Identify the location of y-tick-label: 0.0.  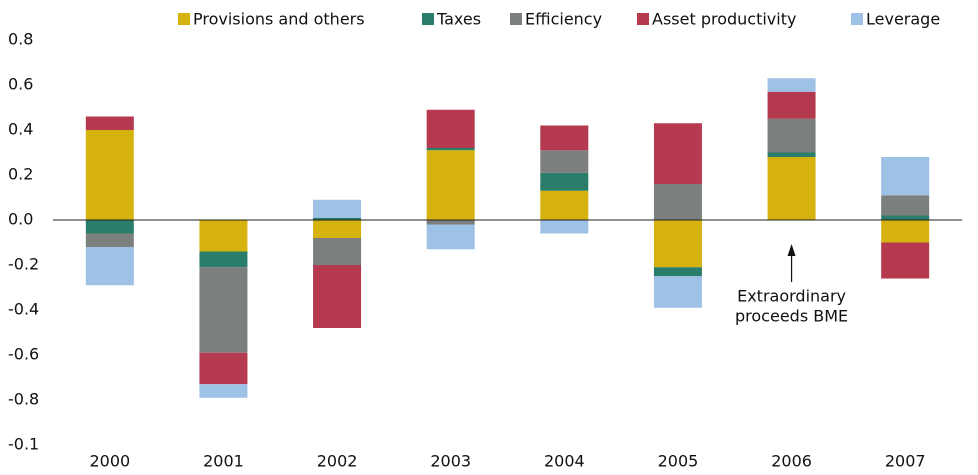
(20, 219).